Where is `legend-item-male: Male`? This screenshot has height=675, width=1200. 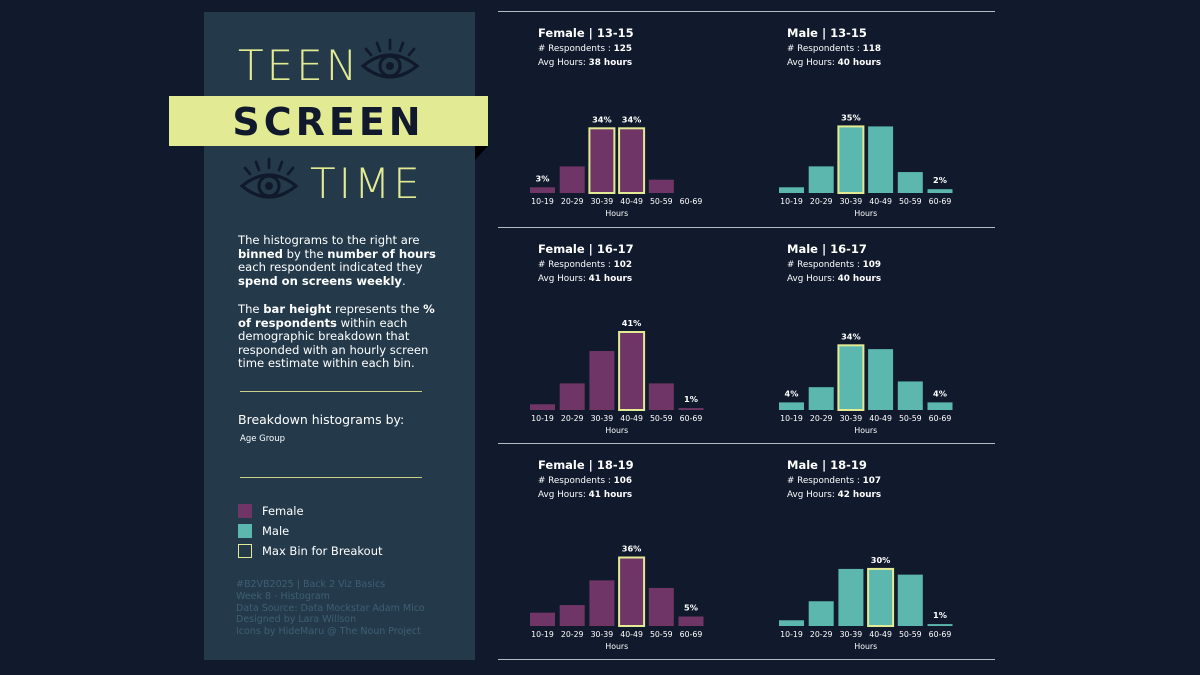
legend-item-male: Male is located at coordinates (263, 531).